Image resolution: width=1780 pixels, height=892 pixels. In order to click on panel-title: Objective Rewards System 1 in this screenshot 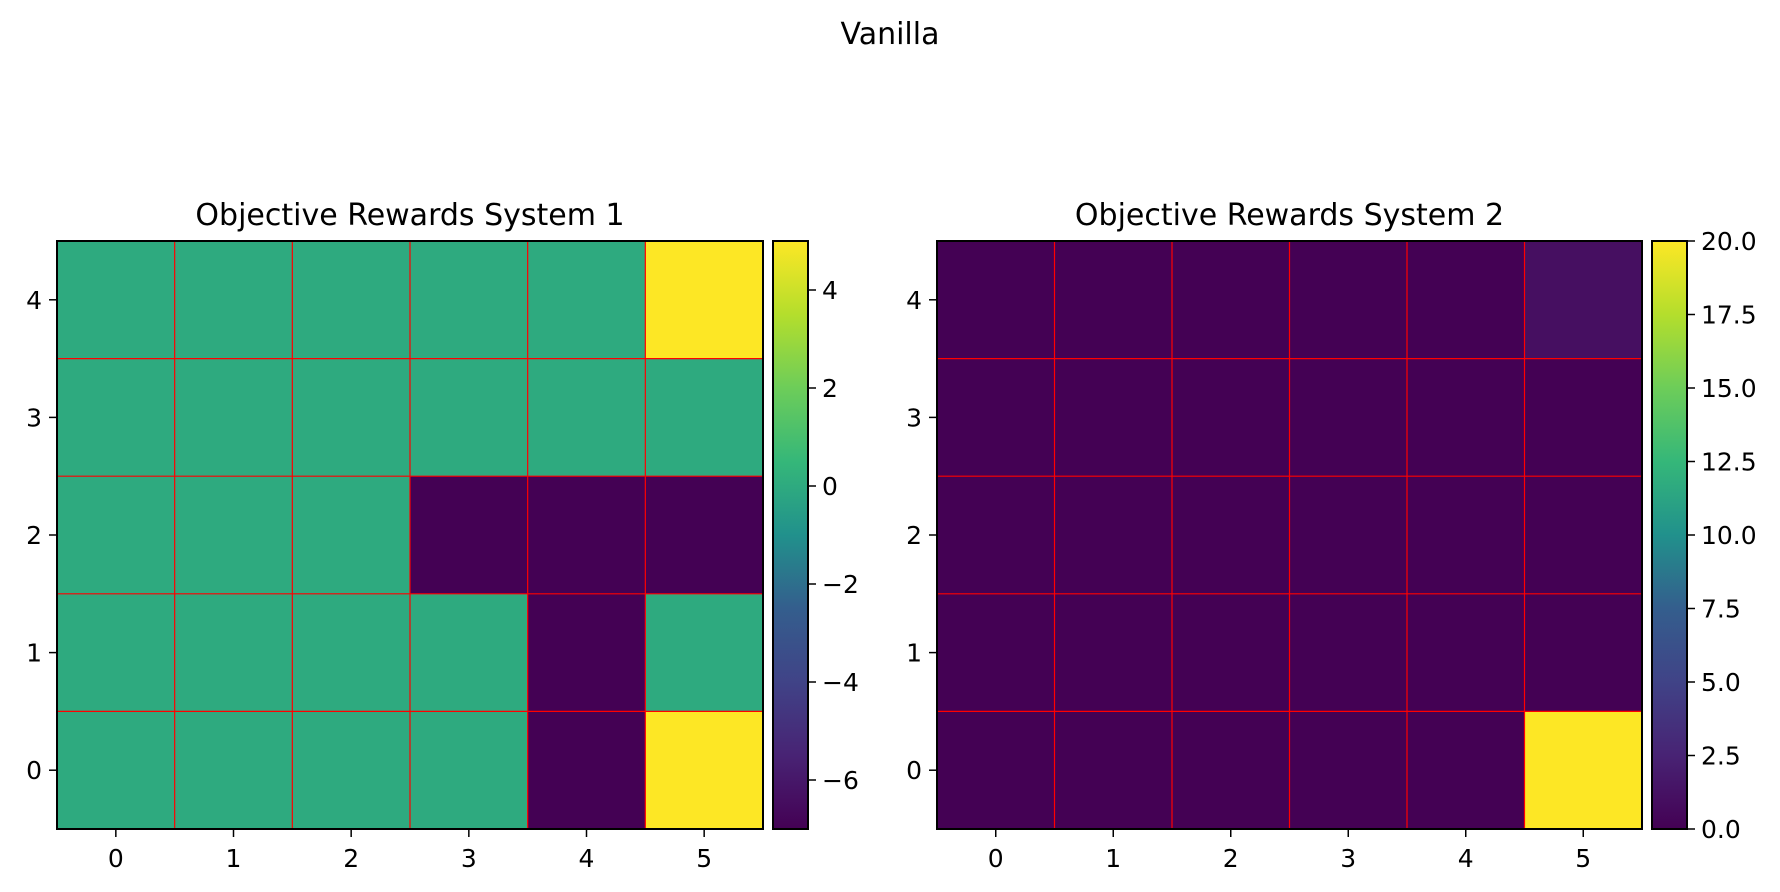, I will do `click(409, 215)`.